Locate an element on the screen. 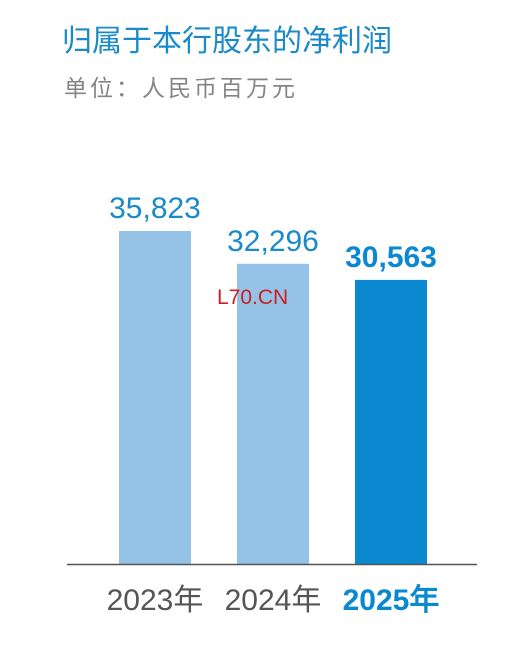 This screenshot has height=666, width=530. data-label-1: 35,823 is located at coordinates (155, 208).